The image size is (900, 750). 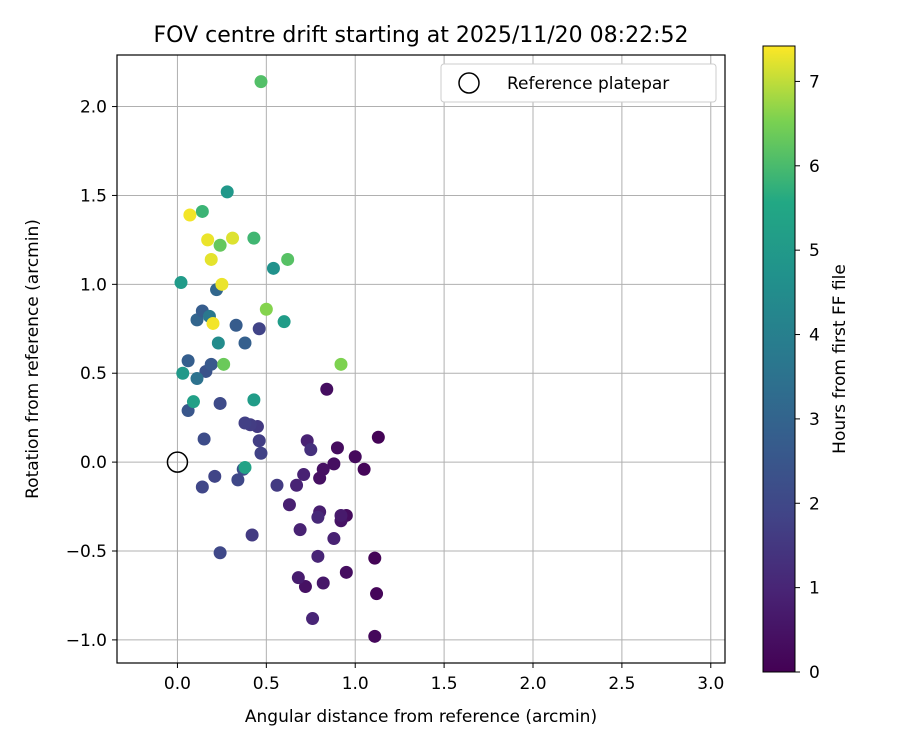 I want to click on y-axis-label: Rotation from reference (arcmin), so click(x=33, y=359).